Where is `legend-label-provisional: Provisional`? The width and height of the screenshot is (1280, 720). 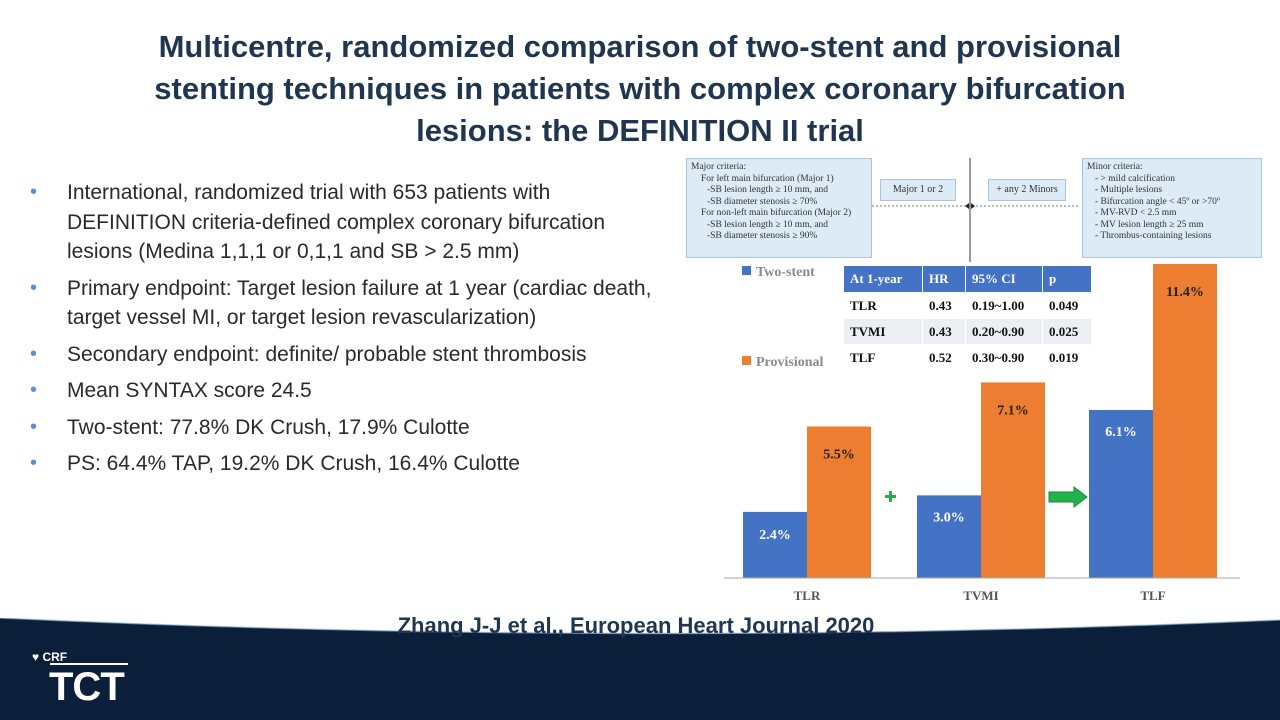
legend-label-provisional: Provisional is located at coordinates (790, 362).